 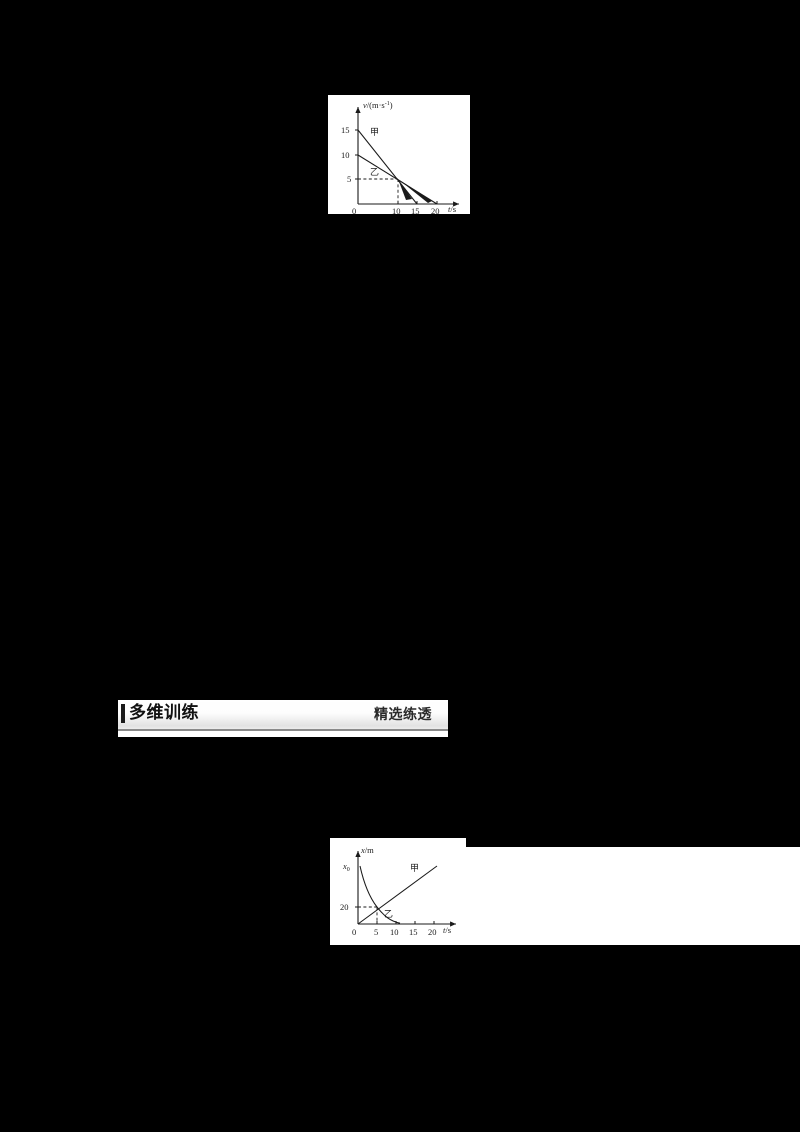 I want to click on y-tick-label-15: 15, so click(x=345, y=130).